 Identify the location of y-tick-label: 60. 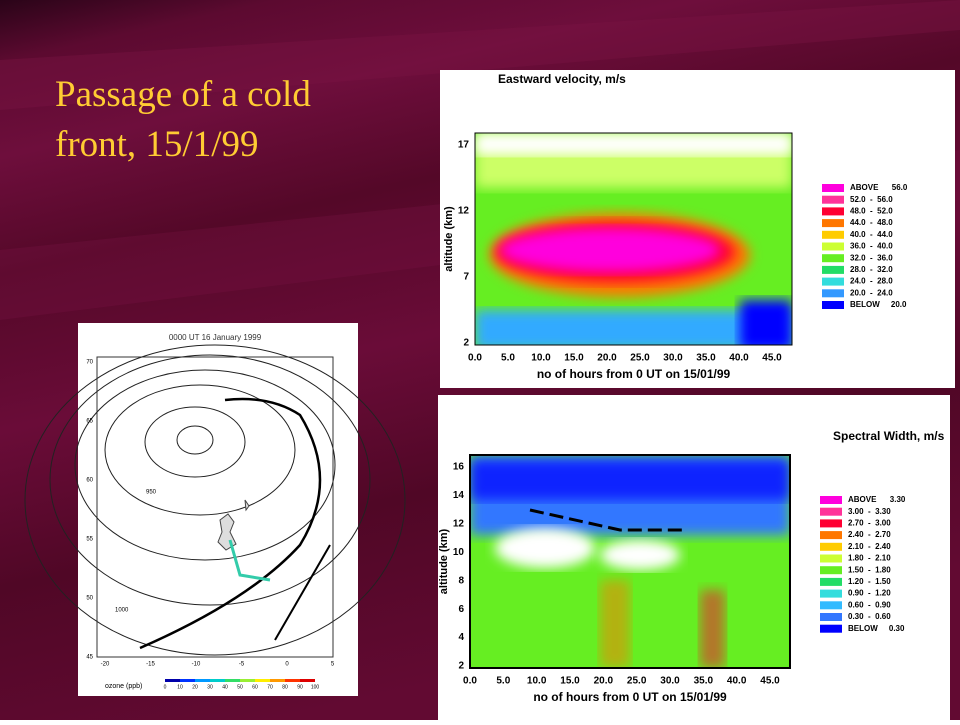
(89, 481).